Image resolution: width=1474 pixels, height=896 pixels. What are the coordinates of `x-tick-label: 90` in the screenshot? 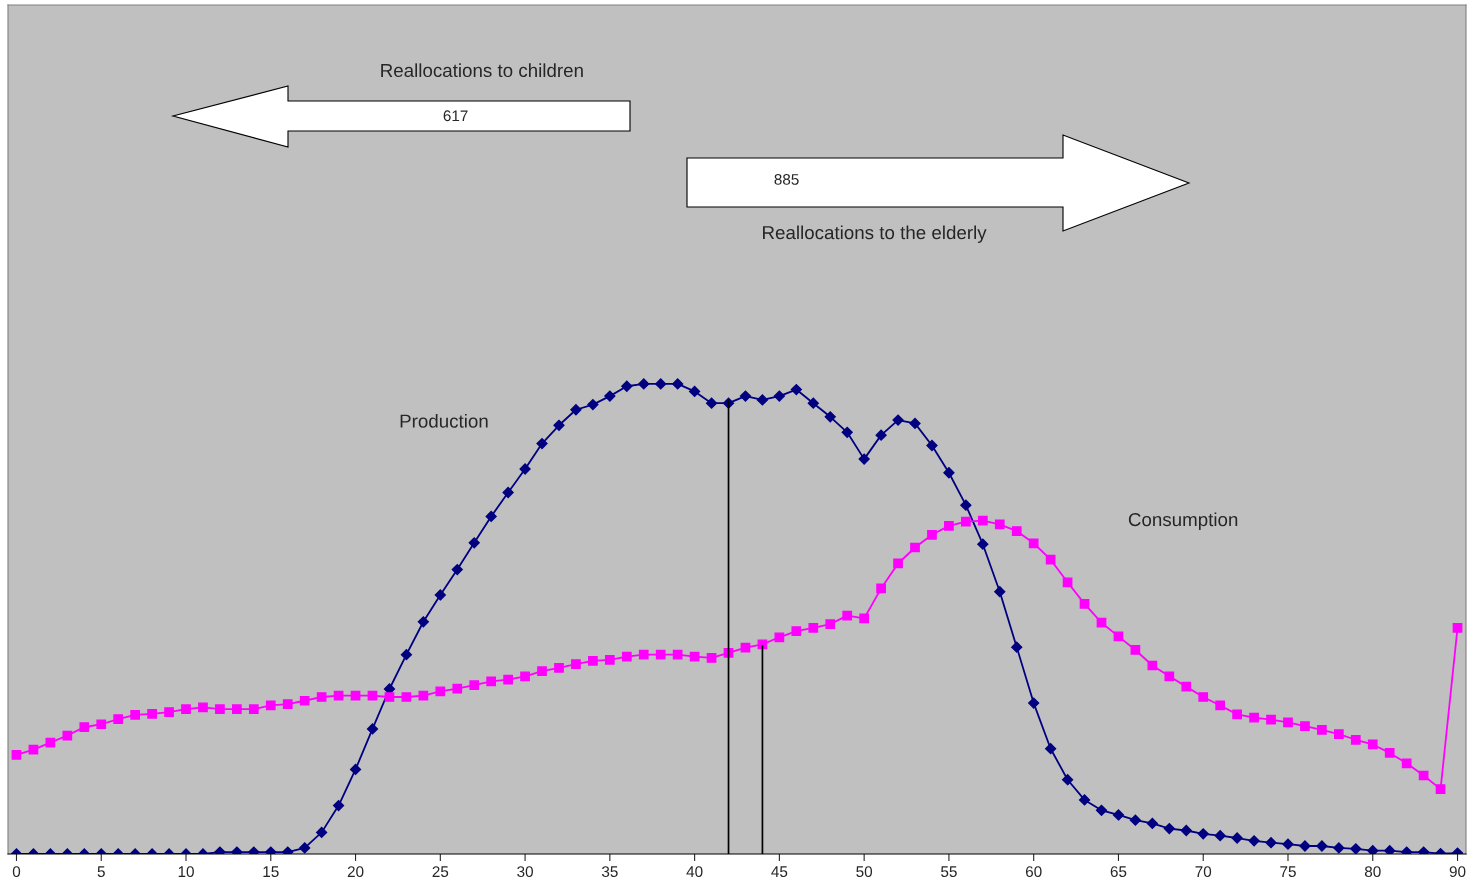 It's located at (1457, 872).